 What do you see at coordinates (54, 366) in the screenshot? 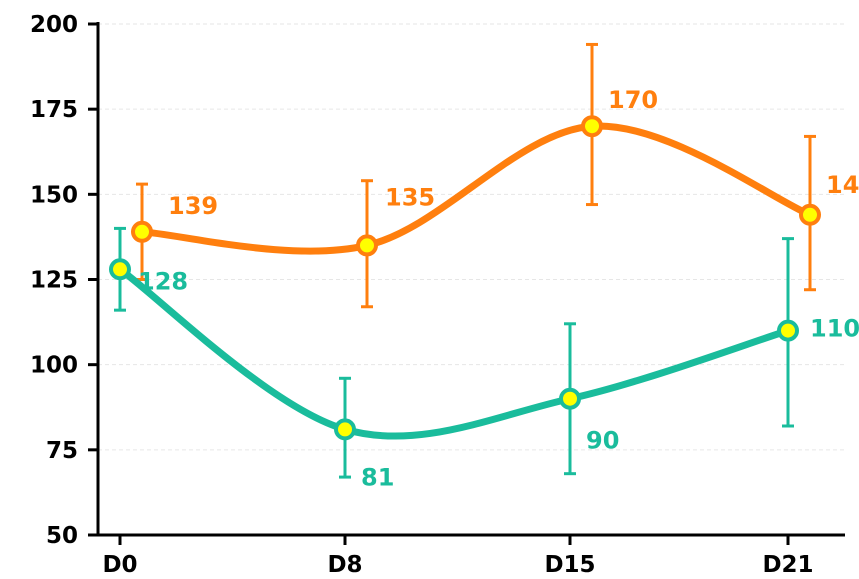
I see `y-tick-label: 100` at bounding box center [54, 366].